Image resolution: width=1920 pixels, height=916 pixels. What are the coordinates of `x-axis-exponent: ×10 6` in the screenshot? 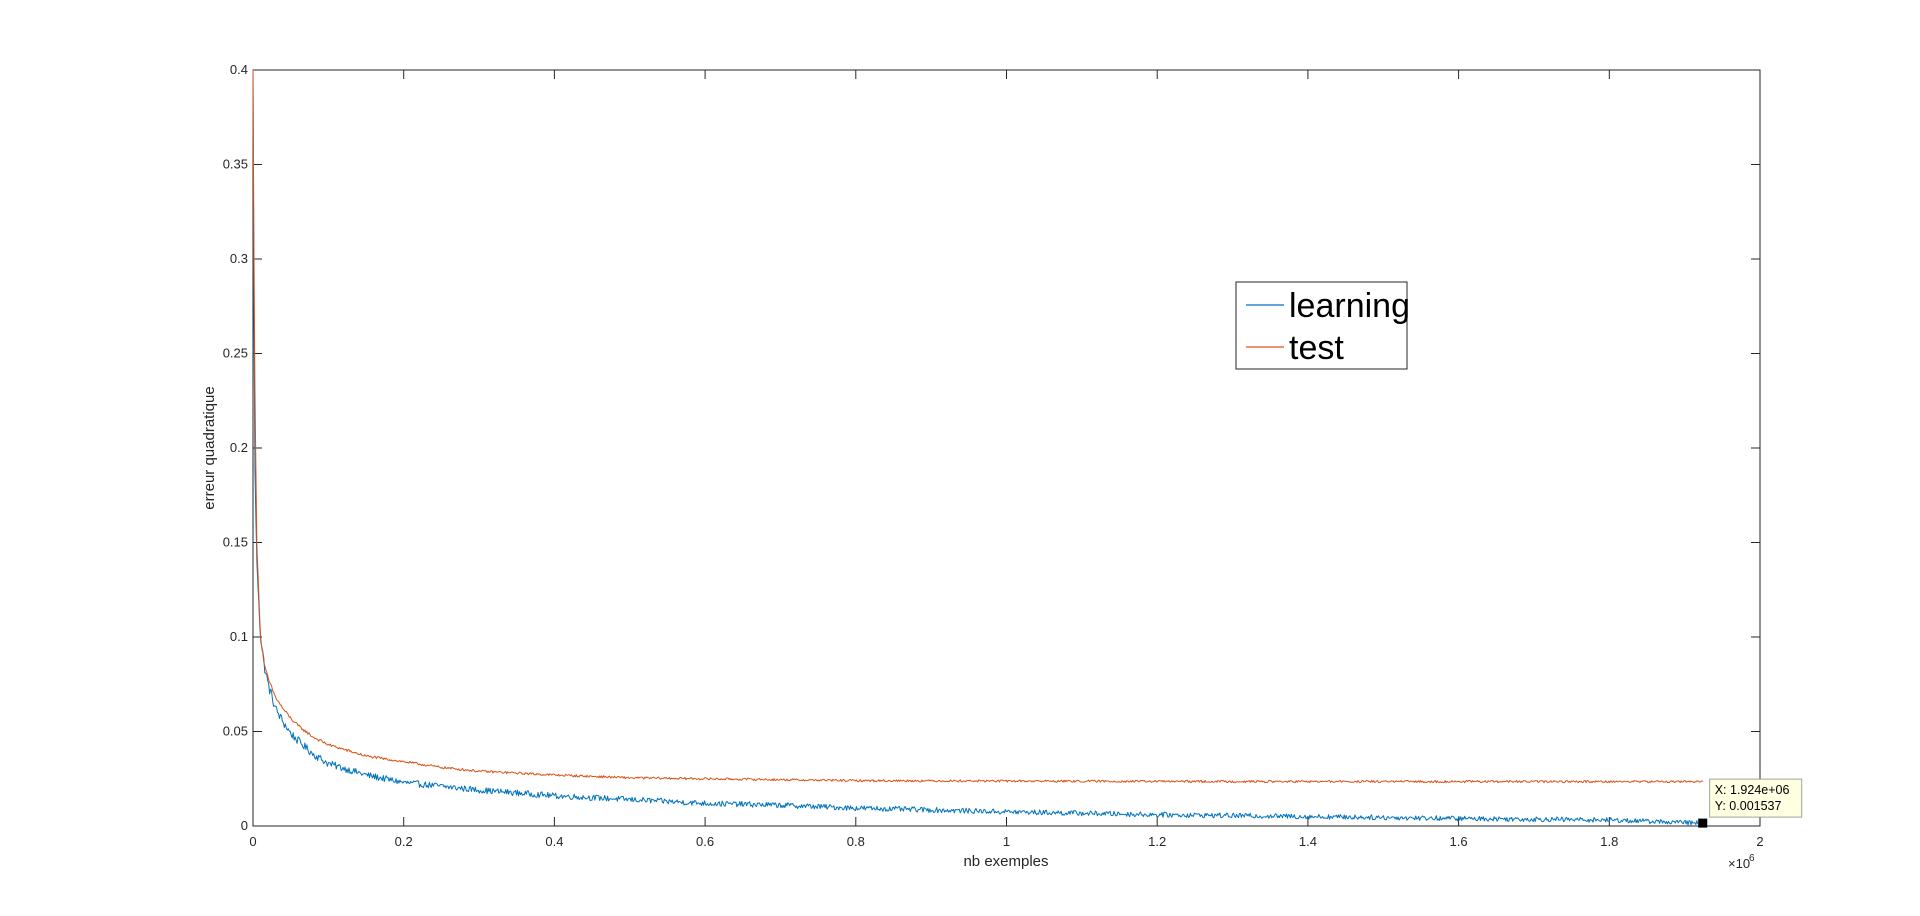 It's located at (1741, 862).